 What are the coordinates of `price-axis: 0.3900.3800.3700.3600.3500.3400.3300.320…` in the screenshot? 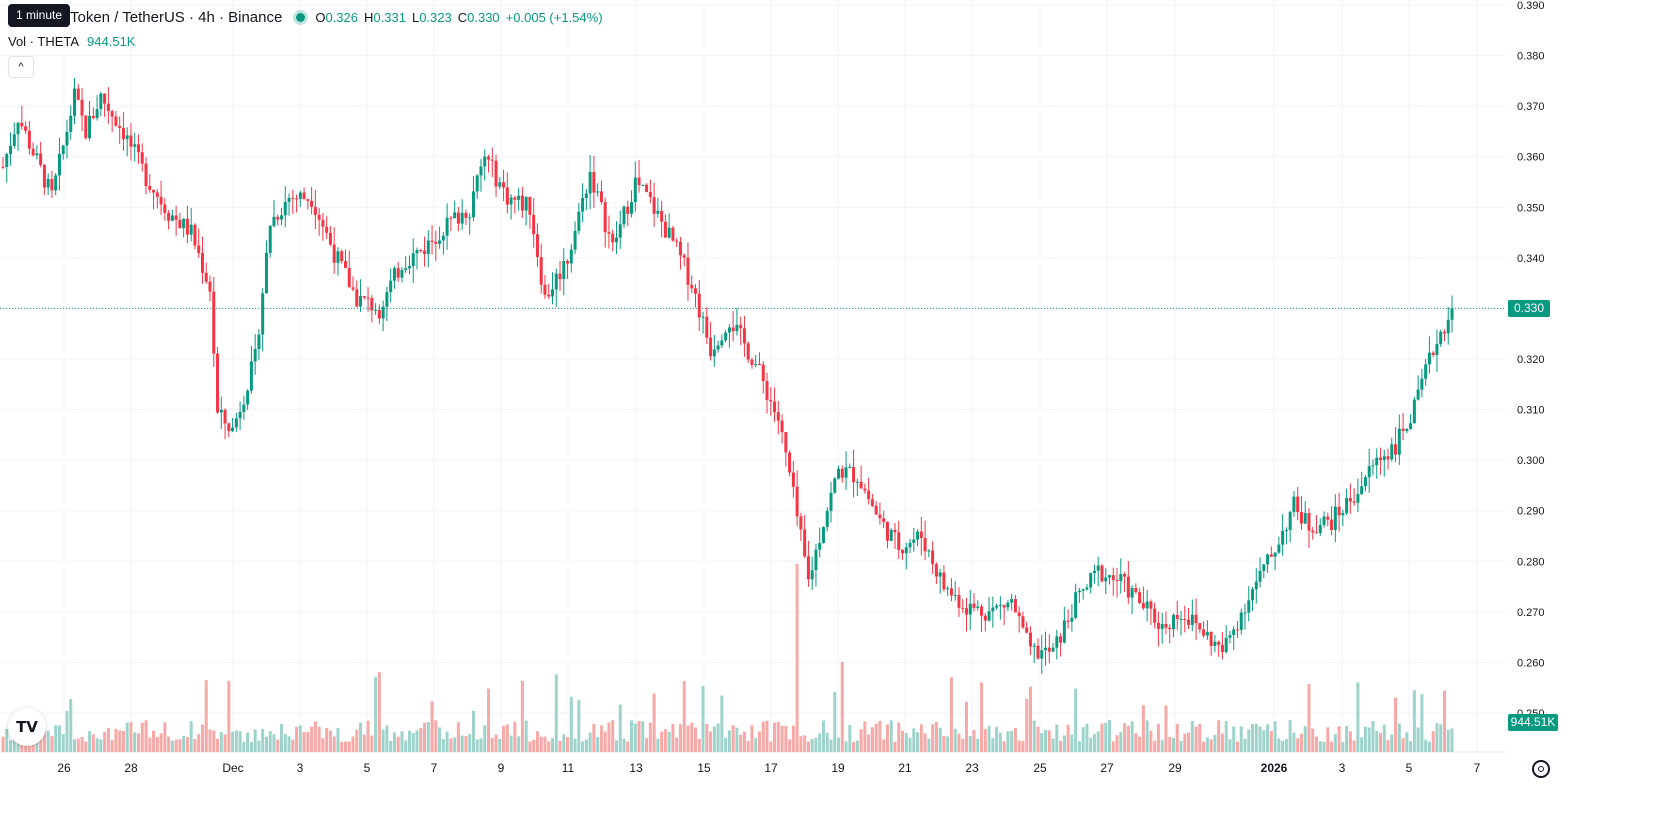 It's located at (1531, 360).